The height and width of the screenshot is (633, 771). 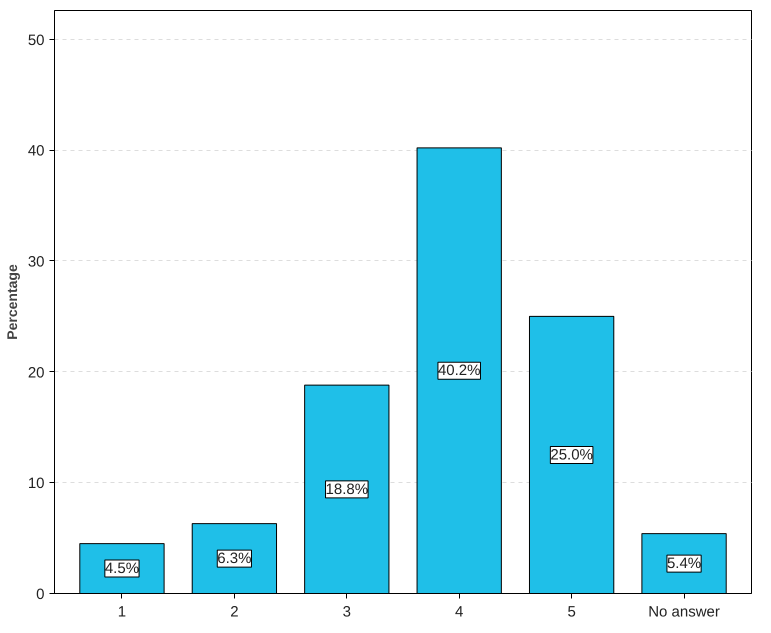 I want to click on data-label: 6.3%, so click(x=234, y=559).